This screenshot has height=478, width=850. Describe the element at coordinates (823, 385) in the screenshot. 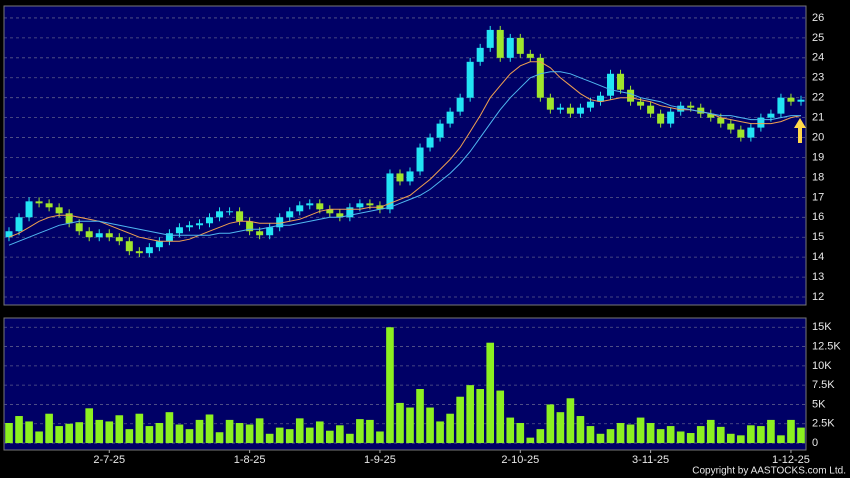

I see `y-tick-label: 7.5K` at that location.